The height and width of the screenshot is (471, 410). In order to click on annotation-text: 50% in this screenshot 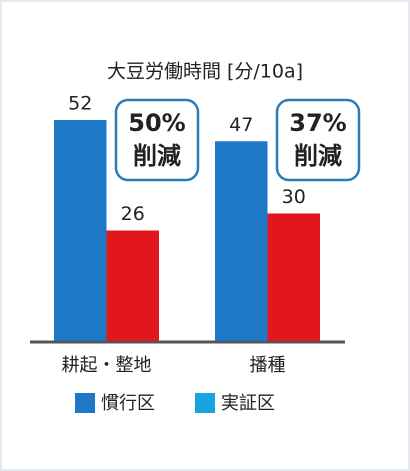, I will do `click(156, 123)`.